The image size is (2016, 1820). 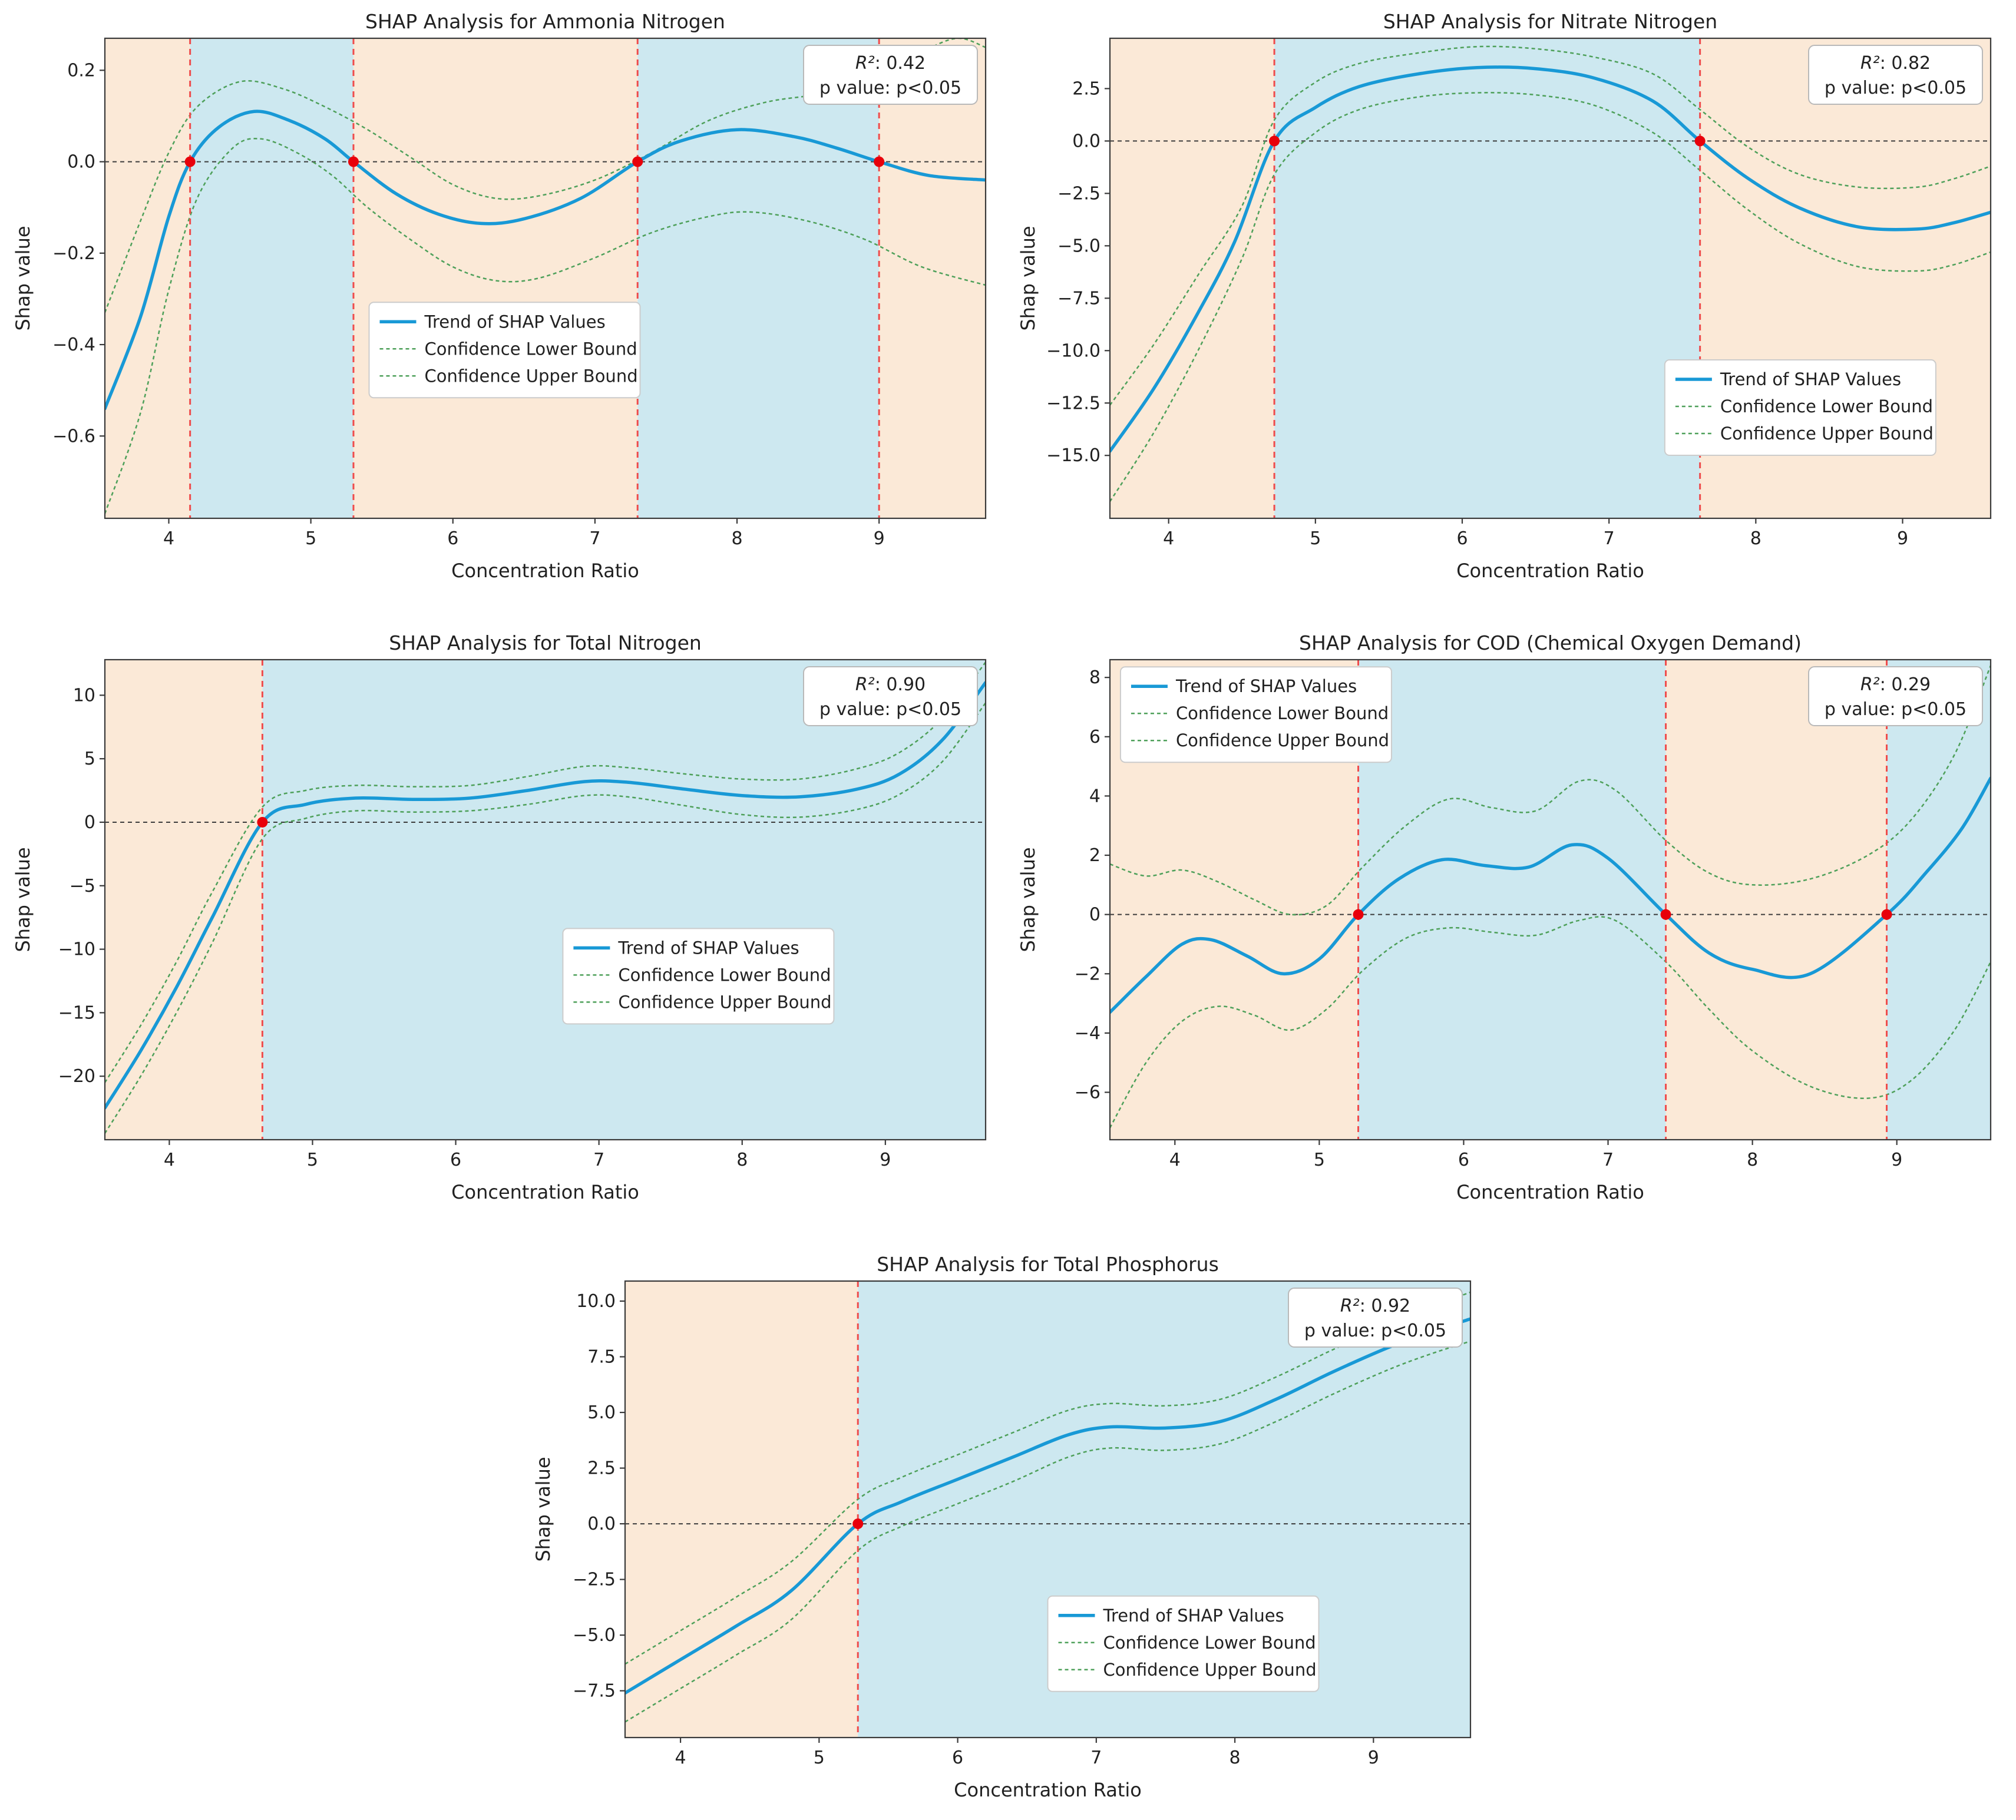 What do you see at coordinates (76, 949) in the screenshot?
I see `y-tick-label: −10` at bounding box center [76, 949].